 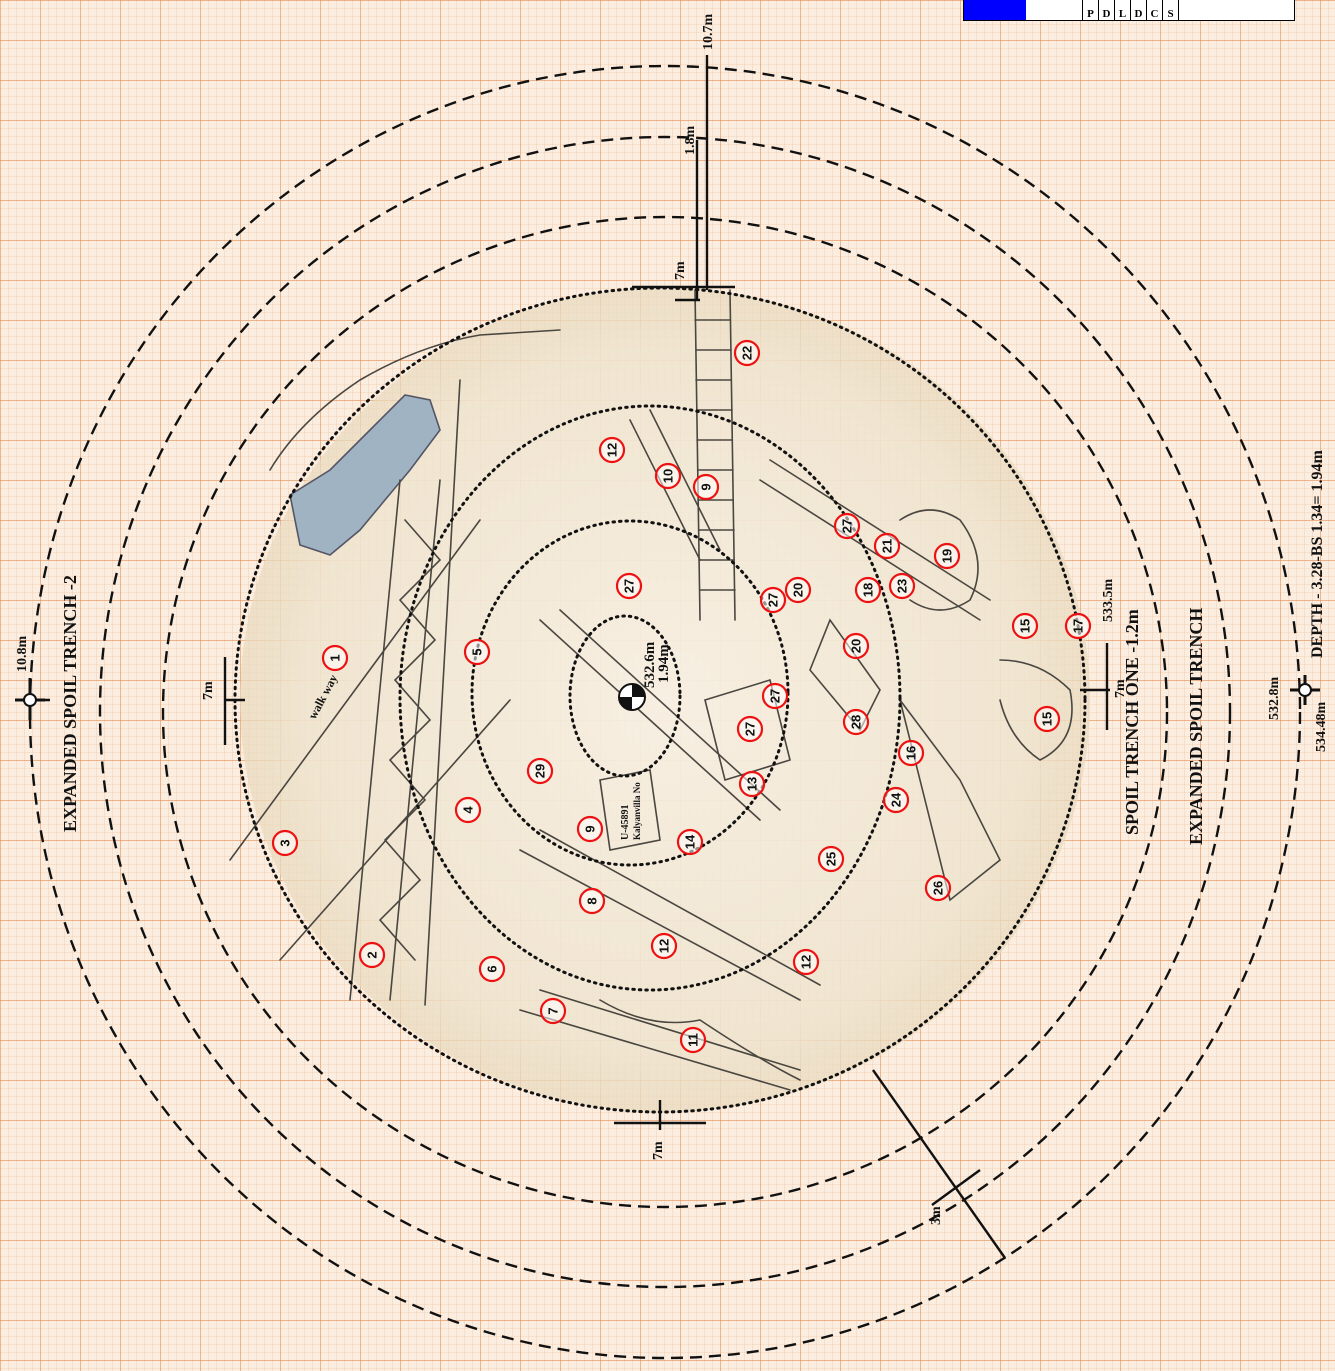 I want to click on label-expanded-spoil: EXPANDED SPOIL TRENCH, so click(x=1196, y=726).